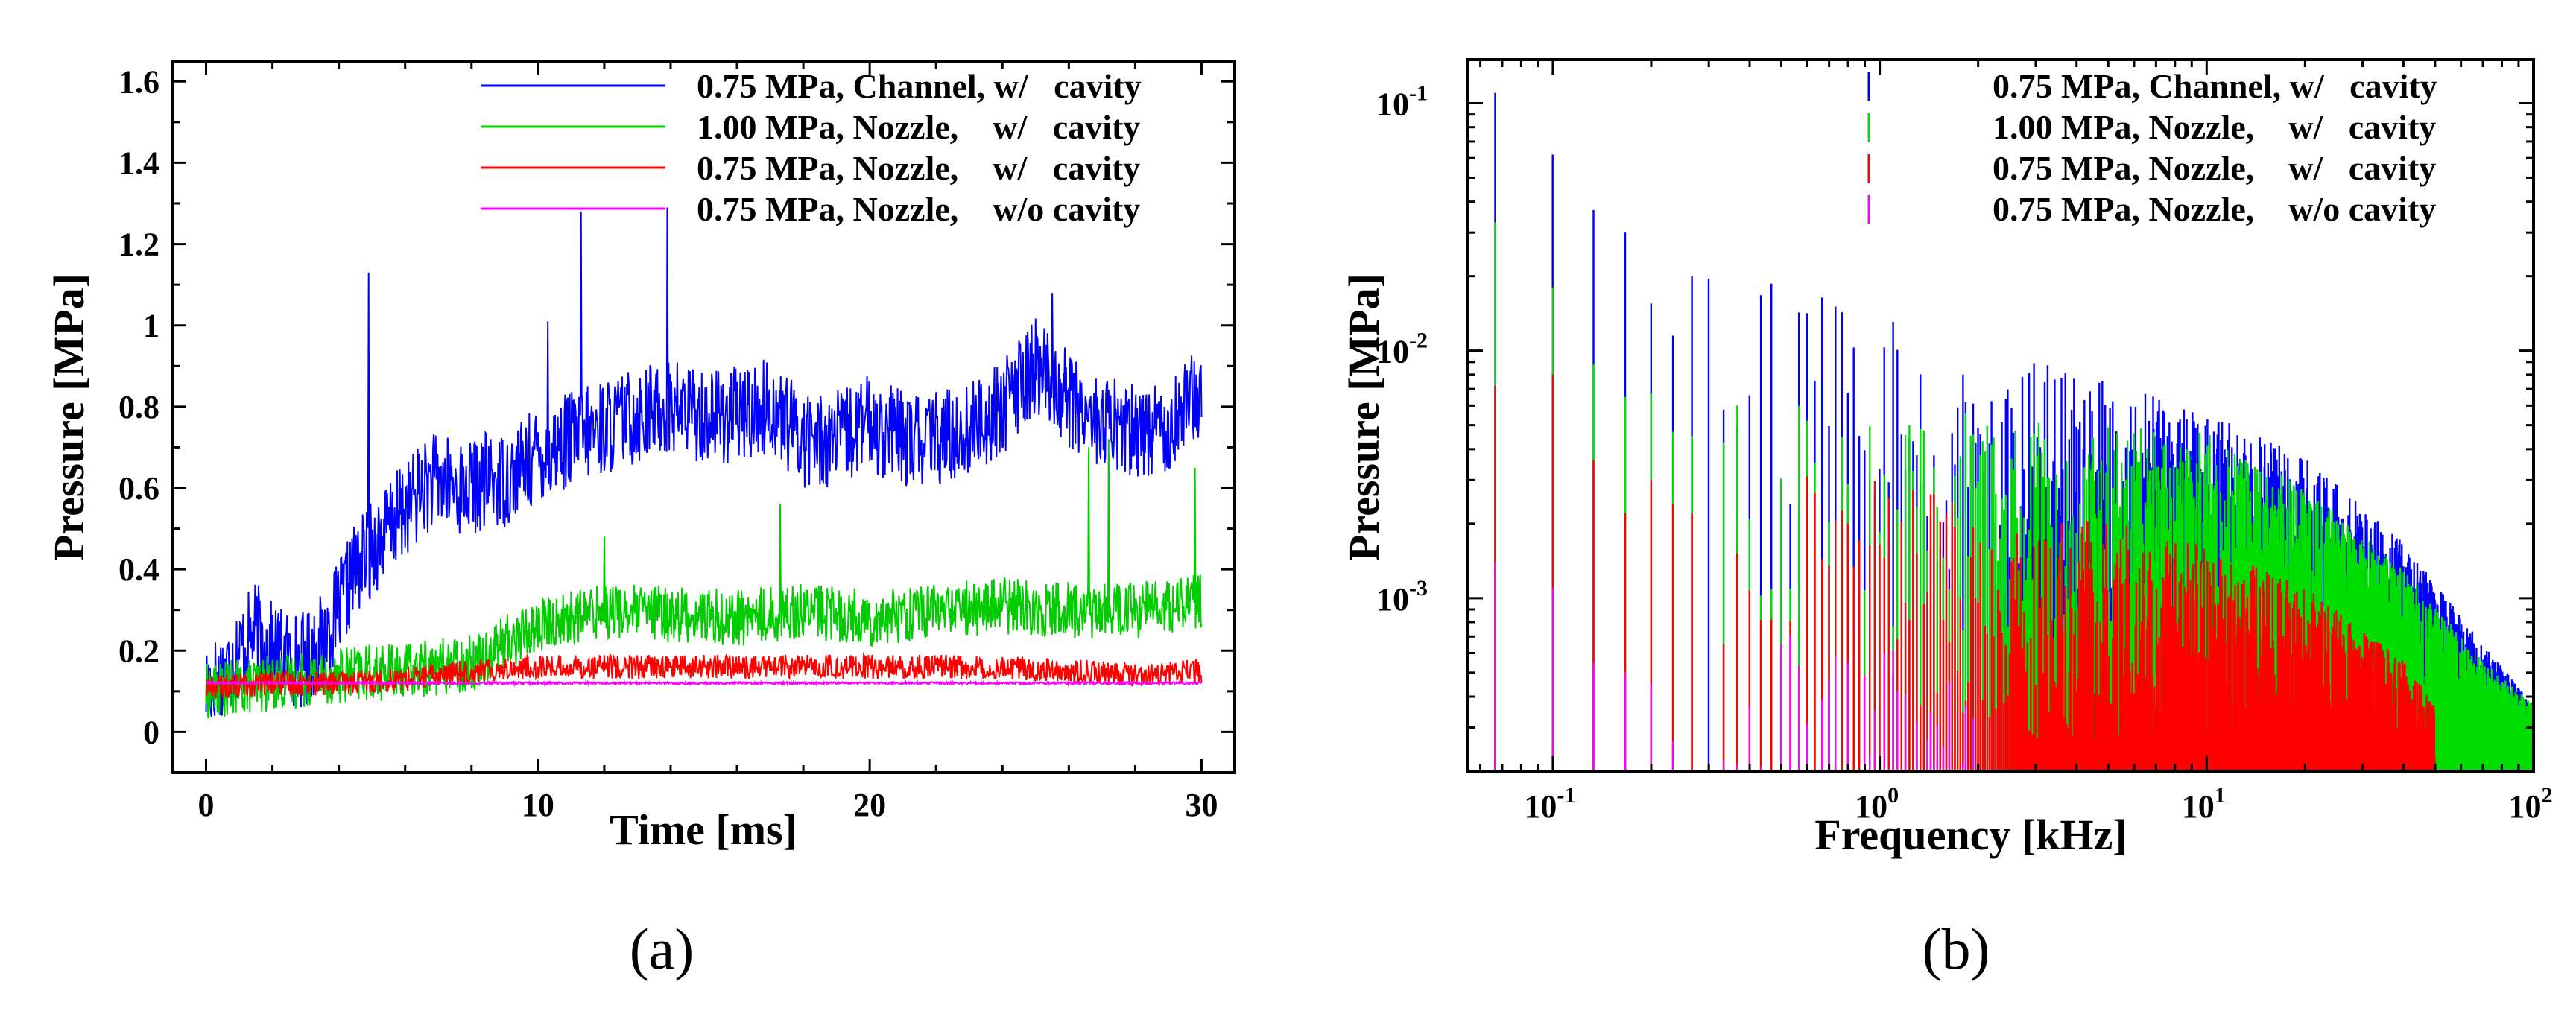 The height and width of the screenshot is (1014, 2576). Describe the element at coordinates (138, 81) in the screenshot. I see `chart-a-y-tick-label: 1.6` at that location.